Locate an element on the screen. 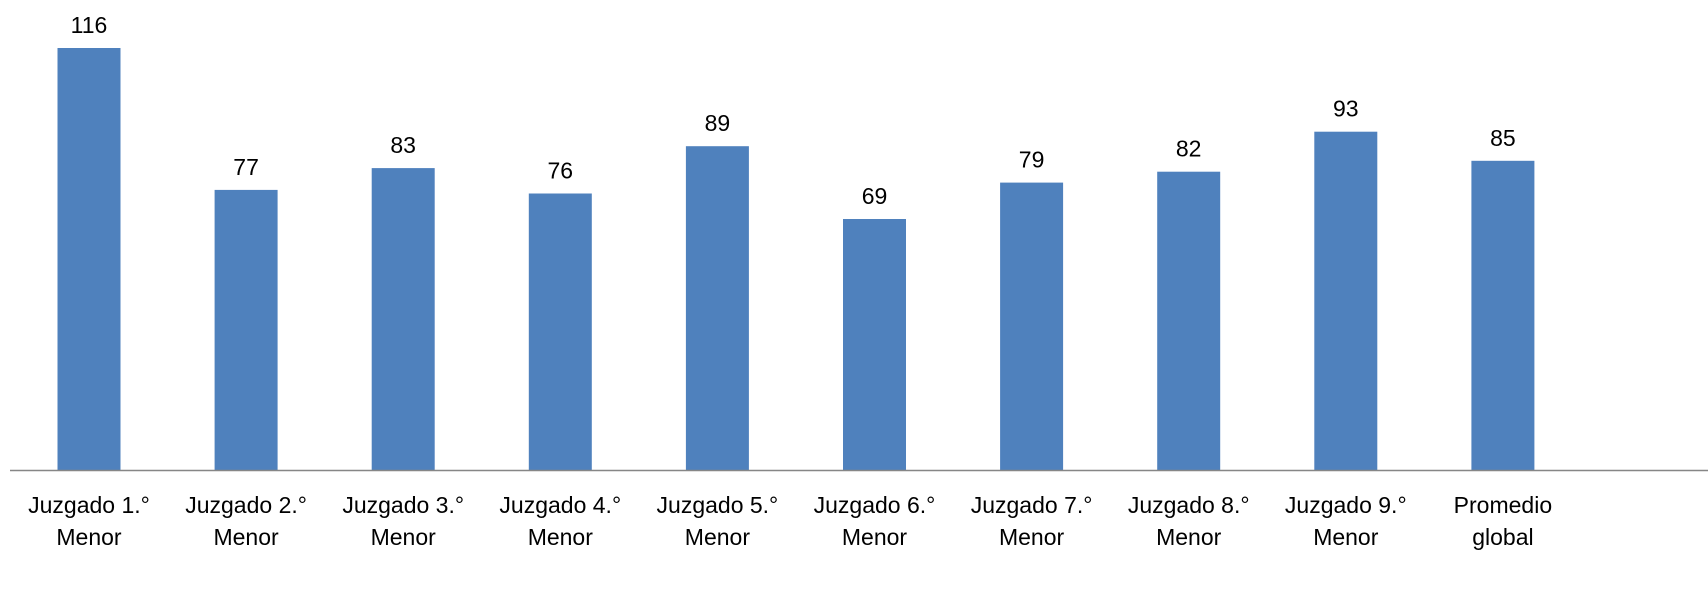  category-label-line: global is located at coordinates (1502, 537).